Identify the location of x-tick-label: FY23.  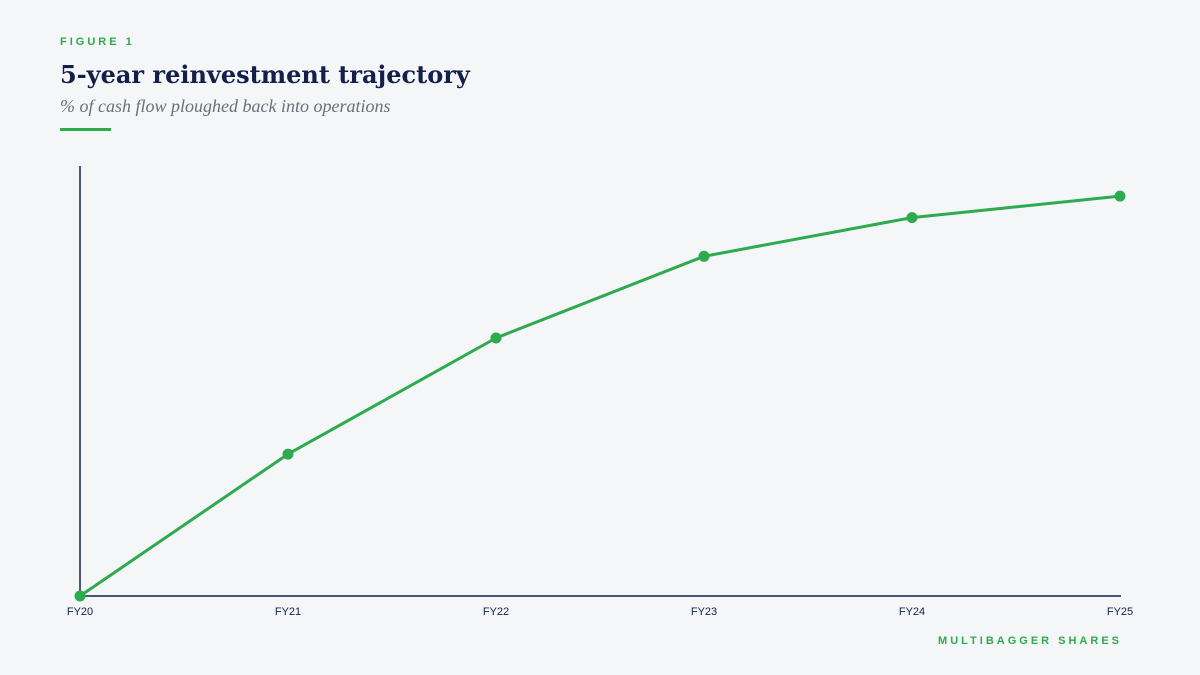
(704, 612).